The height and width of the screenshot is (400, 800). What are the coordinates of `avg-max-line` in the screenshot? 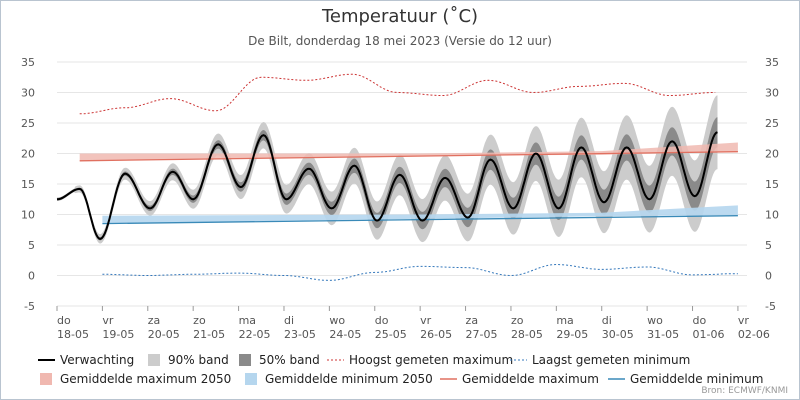 It's located at (408, 156).